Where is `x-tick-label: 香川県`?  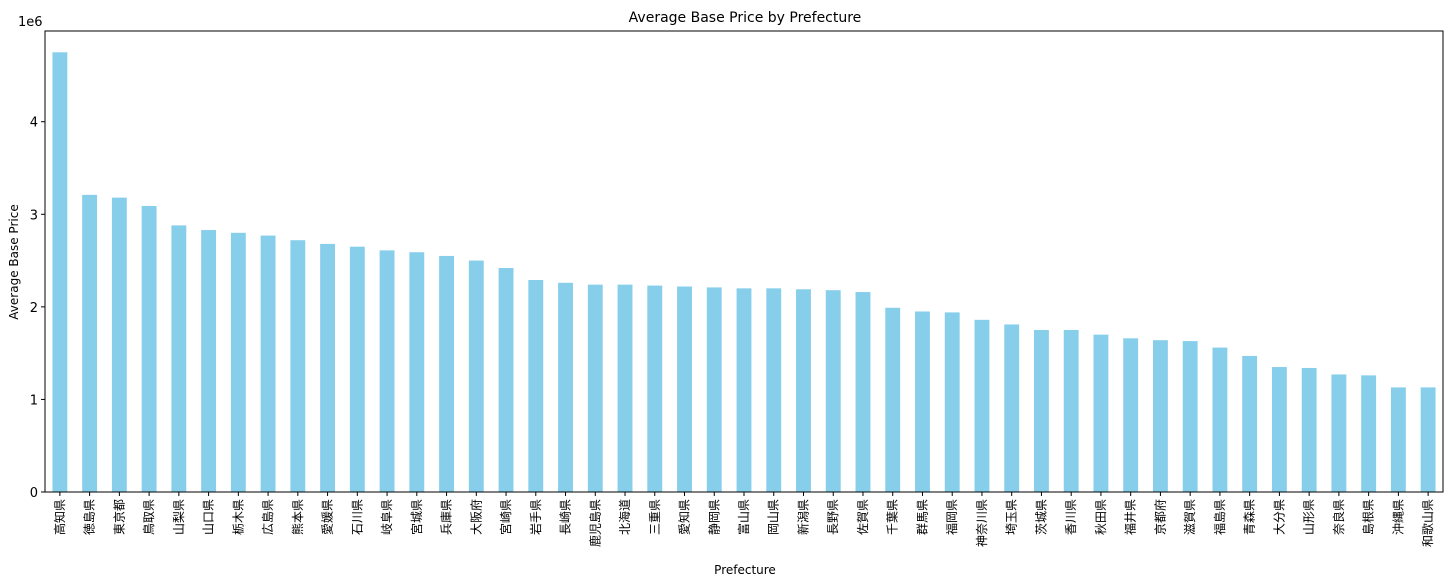 x-tick-label: 香川県 is located at coordinates (1071, 517).